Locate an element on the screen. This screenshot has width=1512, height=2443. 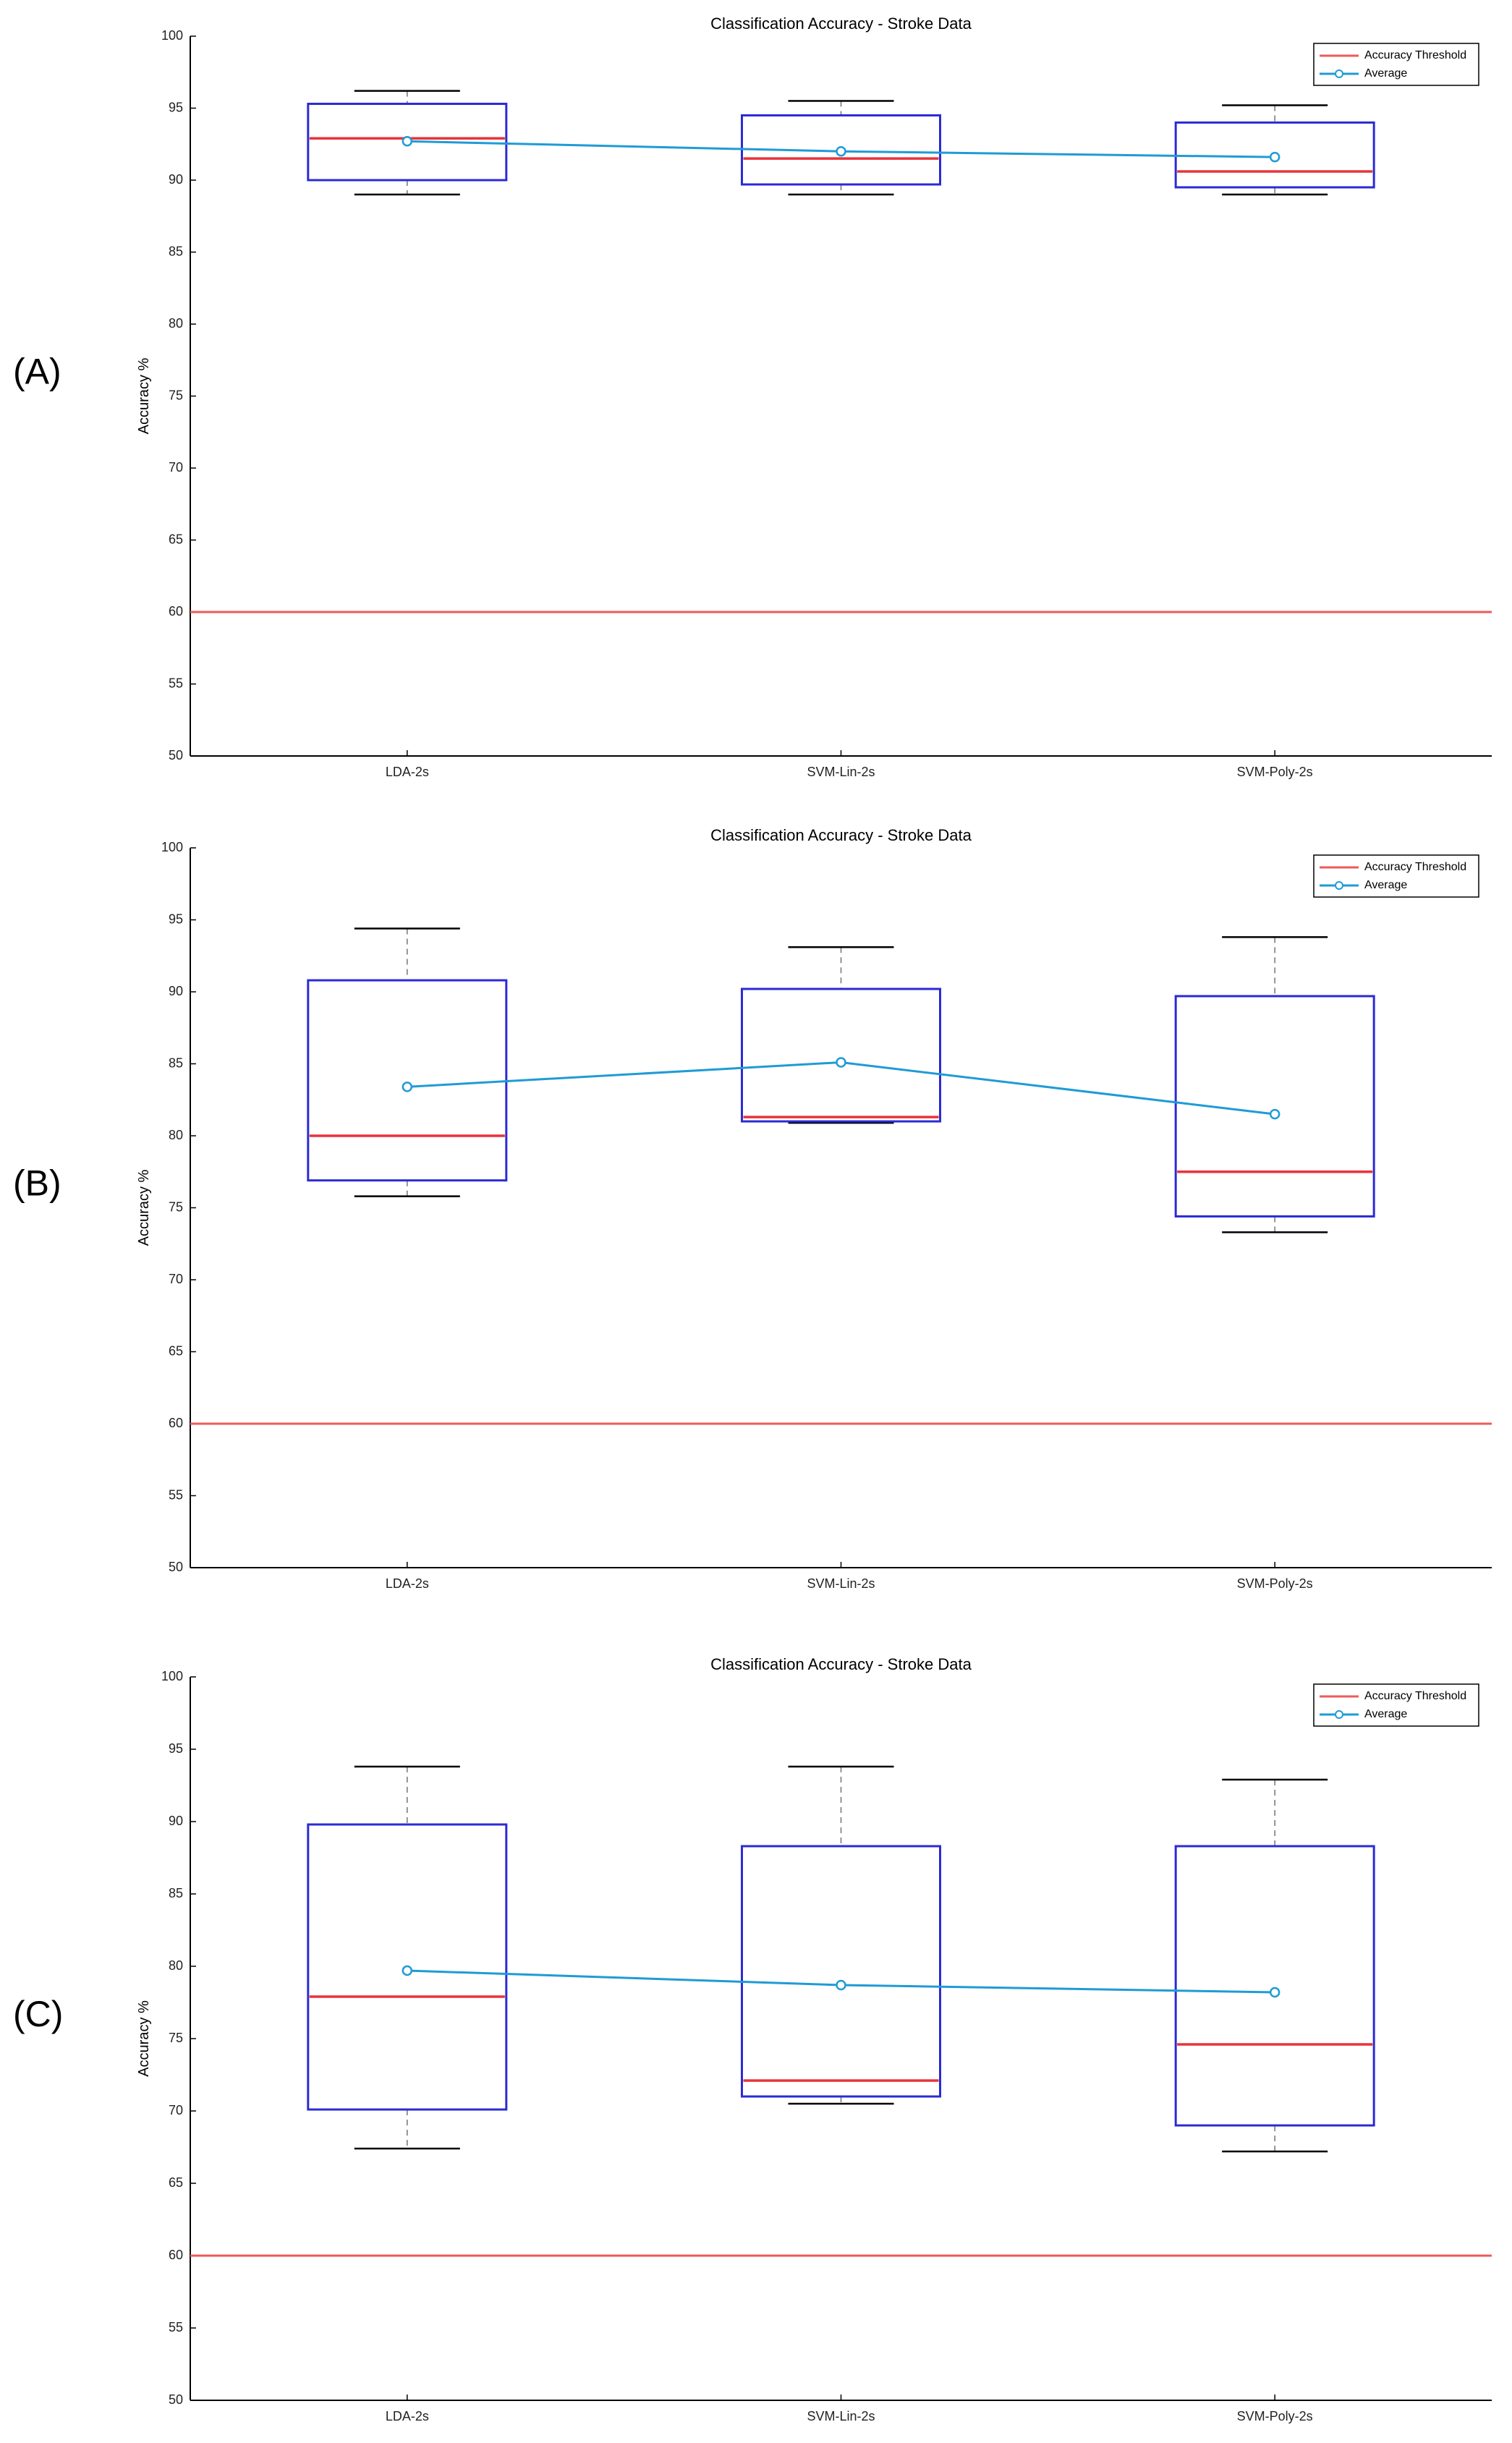
average-line is located at coordinates (841, 1088).